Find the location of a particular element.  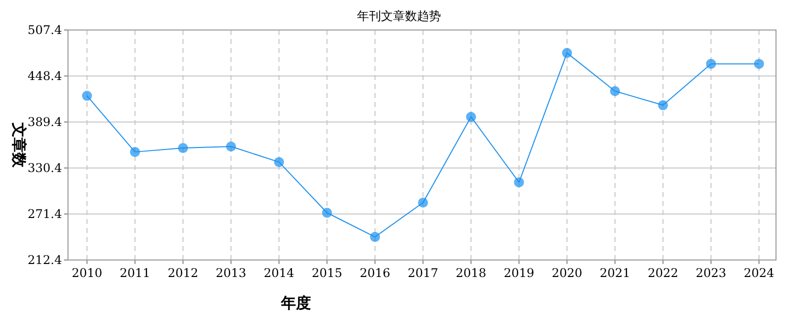

x-tick-label: 2019 is located at coordinates (519, 273).